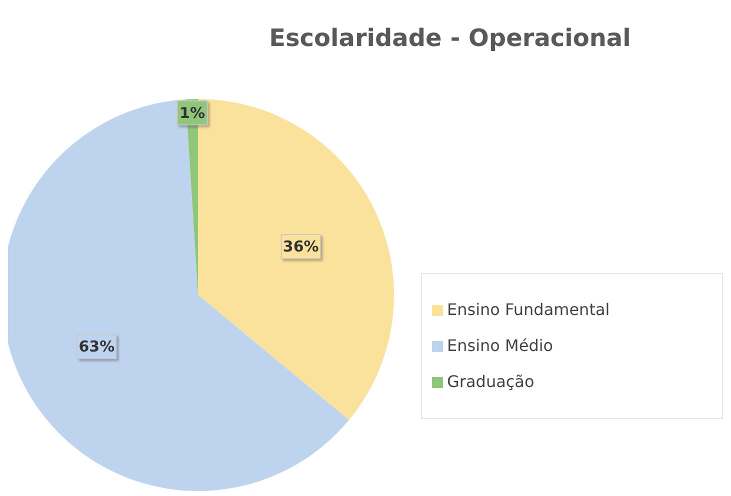 The height and width of the screenshot is (496, 731). What do you see at coordinates (193, 113) in the screenshot?
I see `data-label: 1%` at bounding box center [193, 113].